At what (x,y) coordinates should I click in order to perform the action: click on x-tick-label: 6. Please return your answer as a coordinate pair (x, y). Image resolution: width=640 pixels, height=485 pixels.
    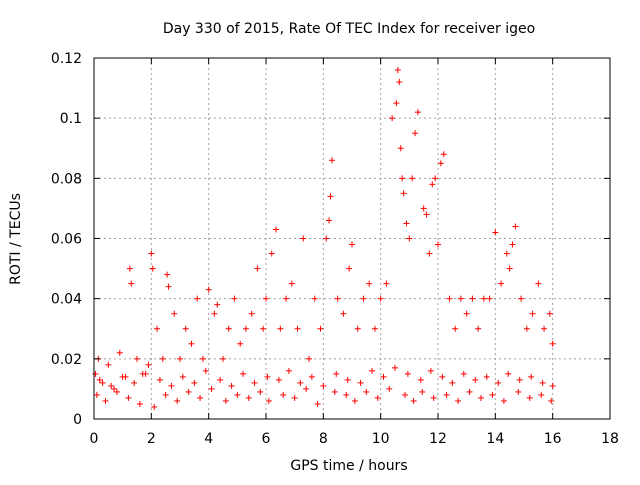
    Looking at the image, I should click on (266, 439).